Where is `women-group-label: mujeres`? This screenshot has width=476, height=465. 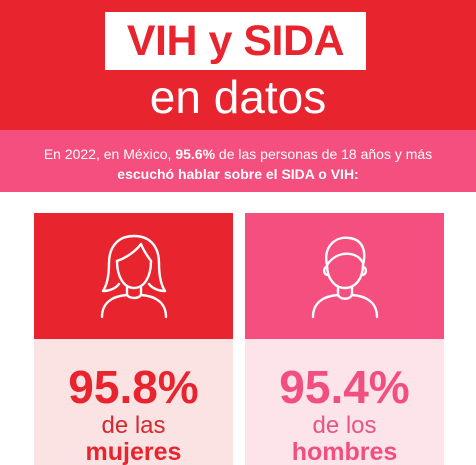
women-group-label: mujeres is located at coordinates (133, 451).